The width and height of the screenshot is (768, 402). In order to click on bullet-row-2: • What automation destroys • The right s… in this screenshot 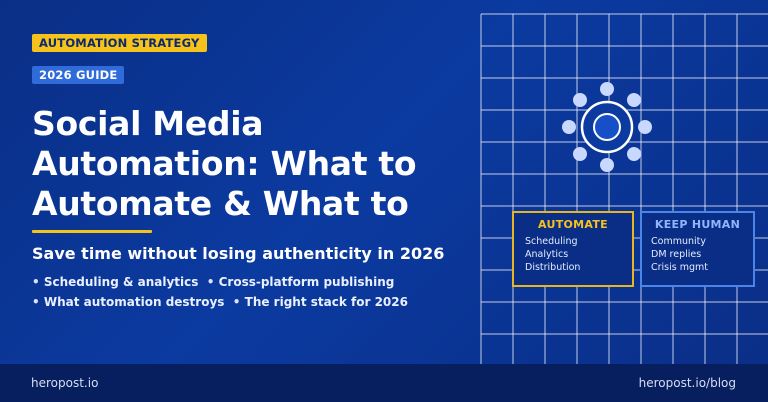, I will do `click(220, 302)`.